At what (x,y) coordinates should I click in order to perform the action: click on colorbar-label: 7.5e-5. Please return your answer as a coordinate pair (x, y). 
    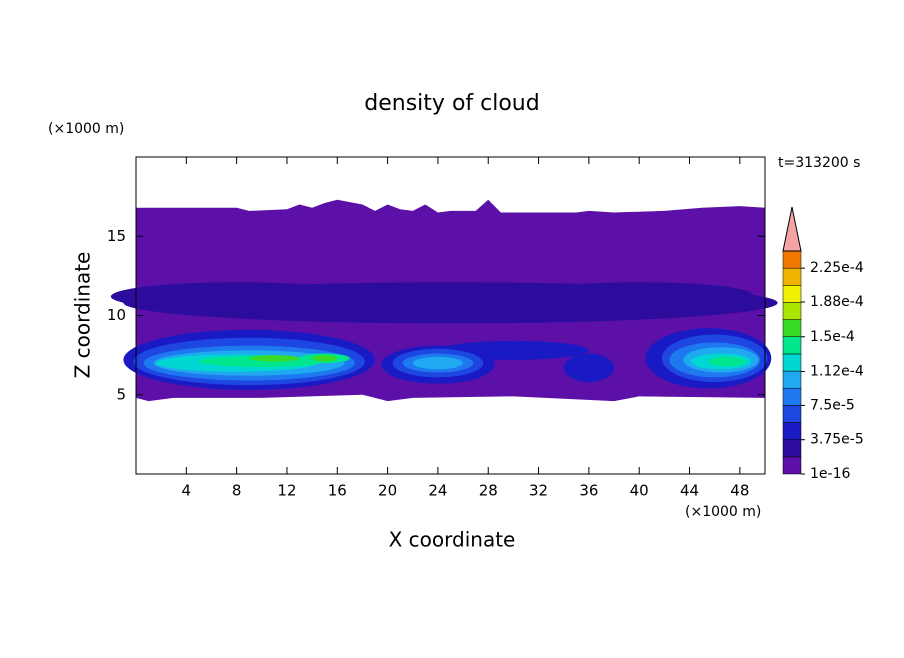
    Looking at the image, I should click on (832, 405).